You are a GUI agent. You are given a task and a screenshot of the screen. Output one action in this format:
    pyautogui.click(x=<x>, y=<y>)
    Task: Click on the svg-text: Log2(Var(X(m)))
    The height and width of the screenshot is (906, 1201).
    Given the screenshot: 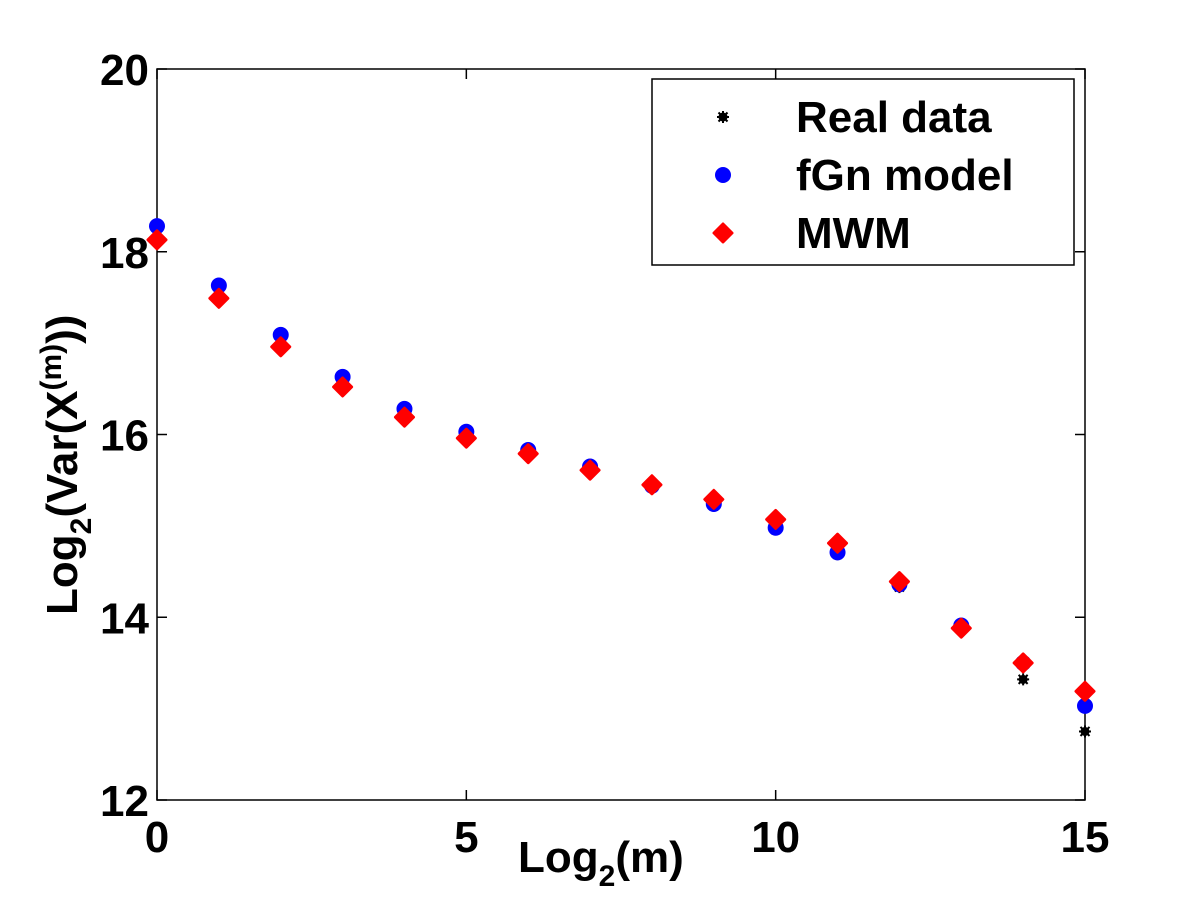 What is the action you would take?
    pyautogui.click(x=66, y=465)
    